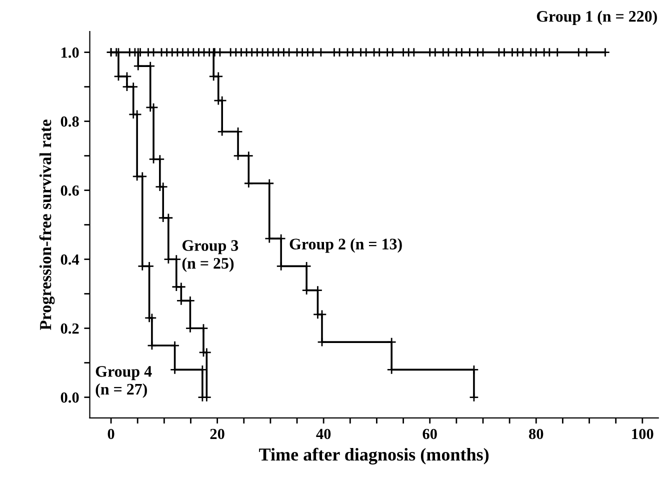  What do you see at coordinates (346, 245) in the screenshot?
I see `series-label: Group 2 (n = 13)` at bounding box center [346, 245].